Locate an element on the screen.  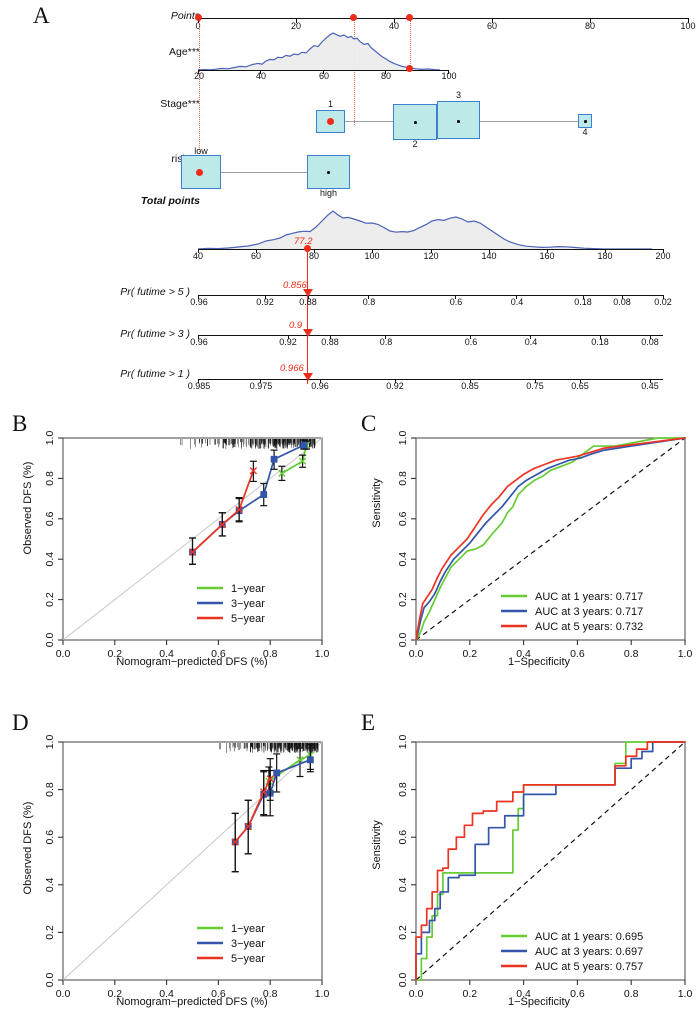
nomogram-row-label-stage: Stage*** is located at coordinates (180, 104).